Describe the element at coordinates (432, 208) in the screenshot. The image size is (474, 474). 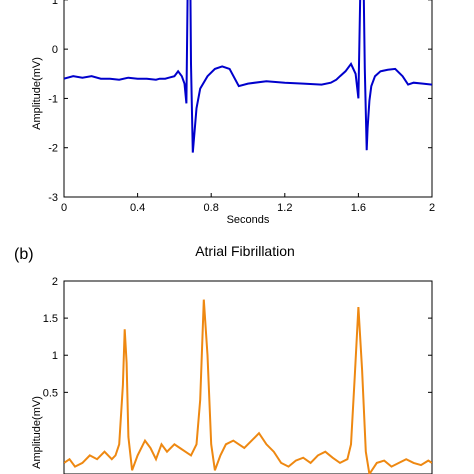
I see `x-tick-label: 2` at that location.